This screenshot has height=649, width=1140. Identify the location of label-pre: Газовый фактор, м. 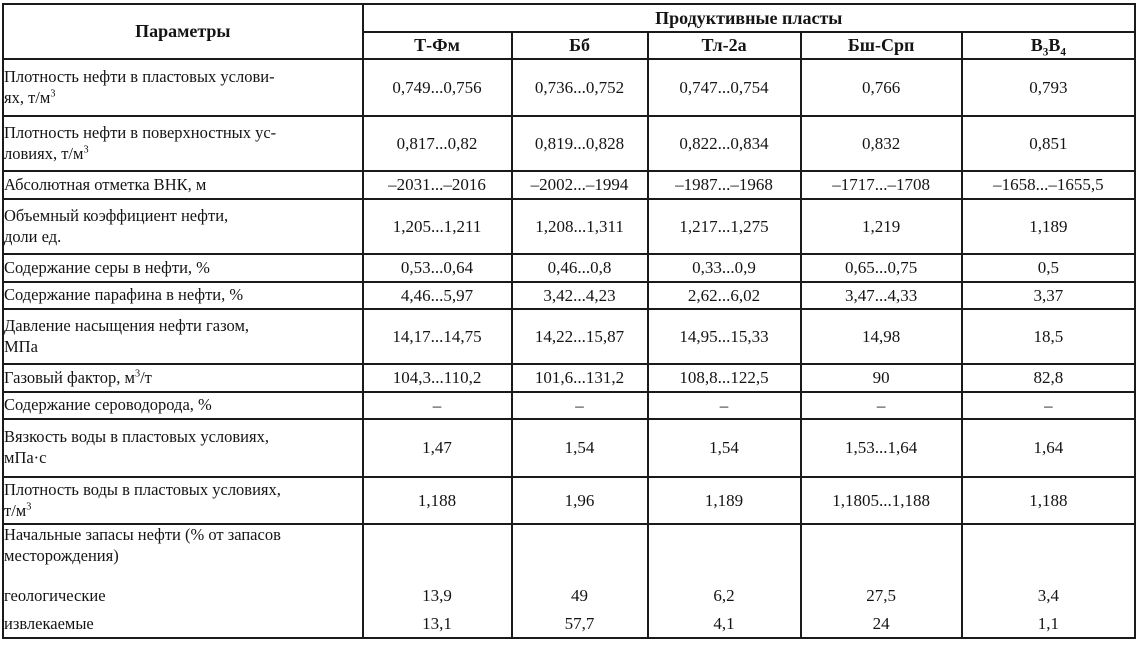
(69, 377).